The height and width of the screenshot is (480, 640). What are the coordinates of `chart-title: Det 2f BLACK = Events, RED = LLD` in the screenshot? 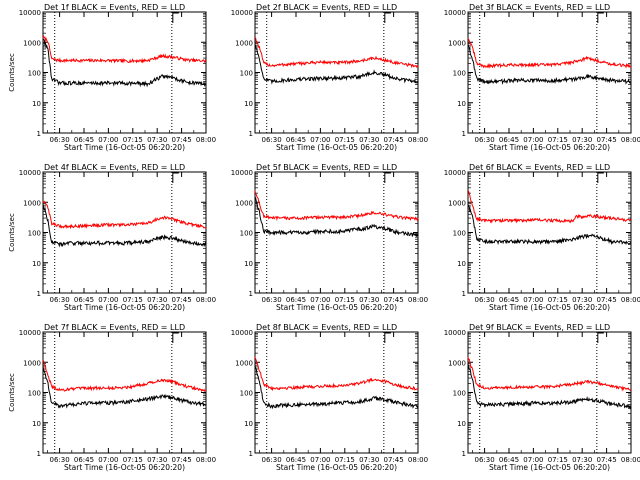 It's located at (326, 7).